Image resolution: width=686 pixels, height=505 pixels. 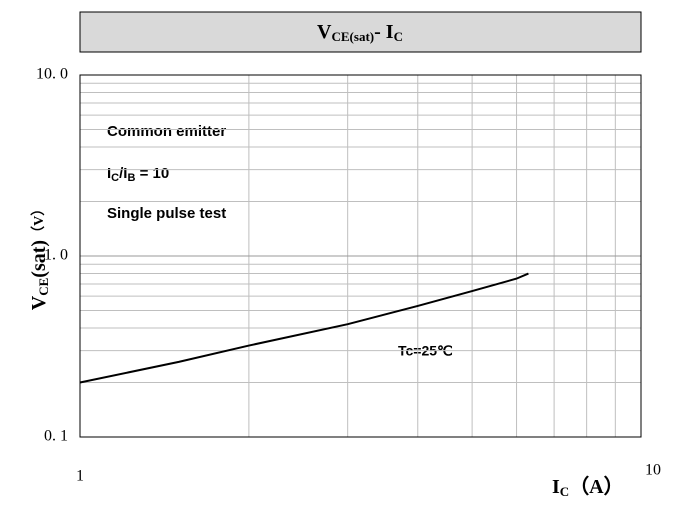 I want to click on y-tick-label: 1. 0, so click(x=56, y=255).